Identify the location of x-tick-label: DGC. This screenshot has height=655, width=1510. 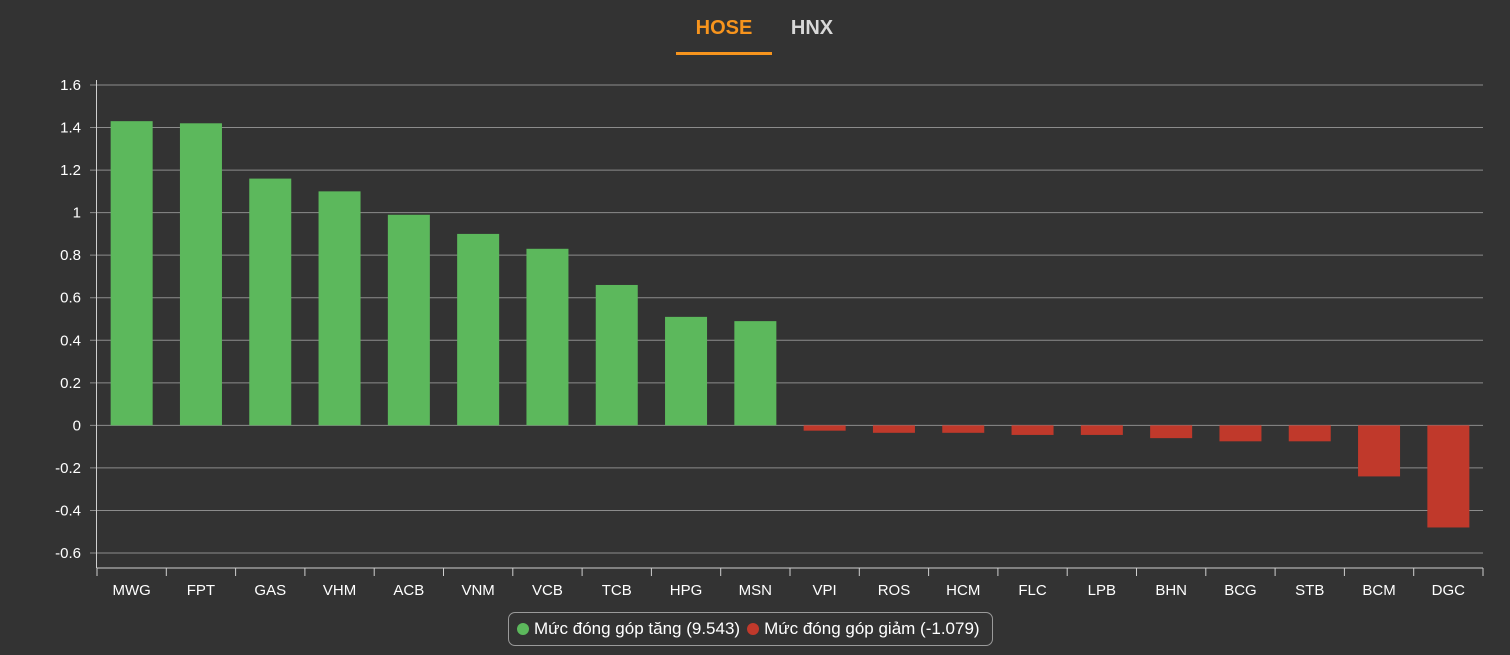
(1449, 590).